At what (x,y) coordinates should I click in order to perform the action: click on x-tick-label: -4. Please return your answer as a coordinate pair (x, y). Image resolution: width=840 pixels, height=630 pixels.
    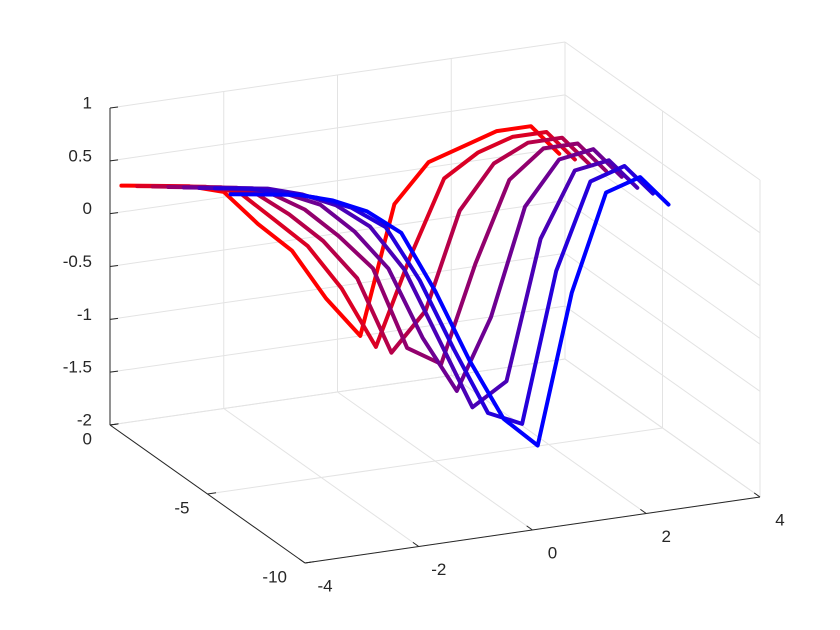
    Looking at the image, I should click on (324, 585).